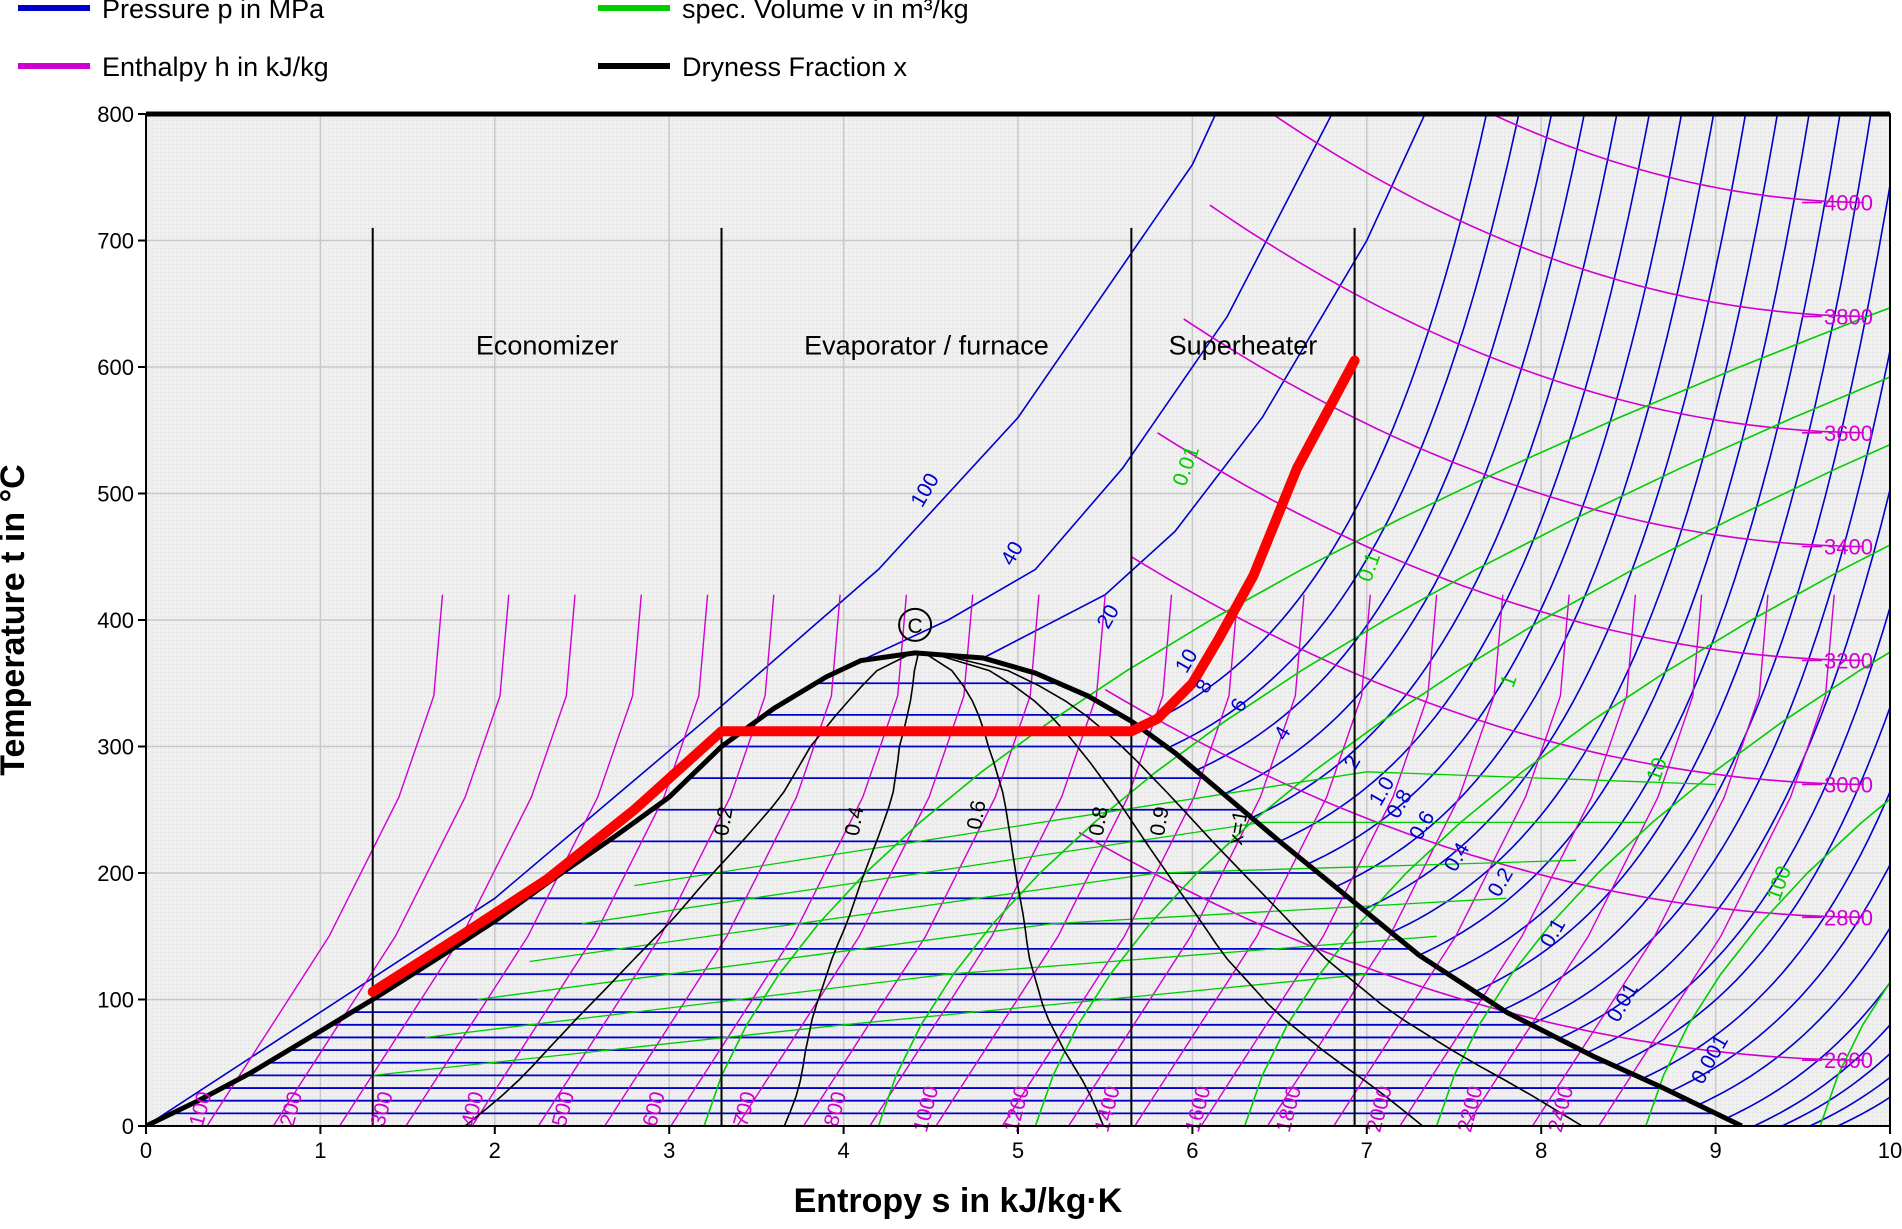  What do you see at coordinates (1848, 316) in the screenshot?
I see `enthalpy-label-right: 3800` at bounding box center [1848, 316].